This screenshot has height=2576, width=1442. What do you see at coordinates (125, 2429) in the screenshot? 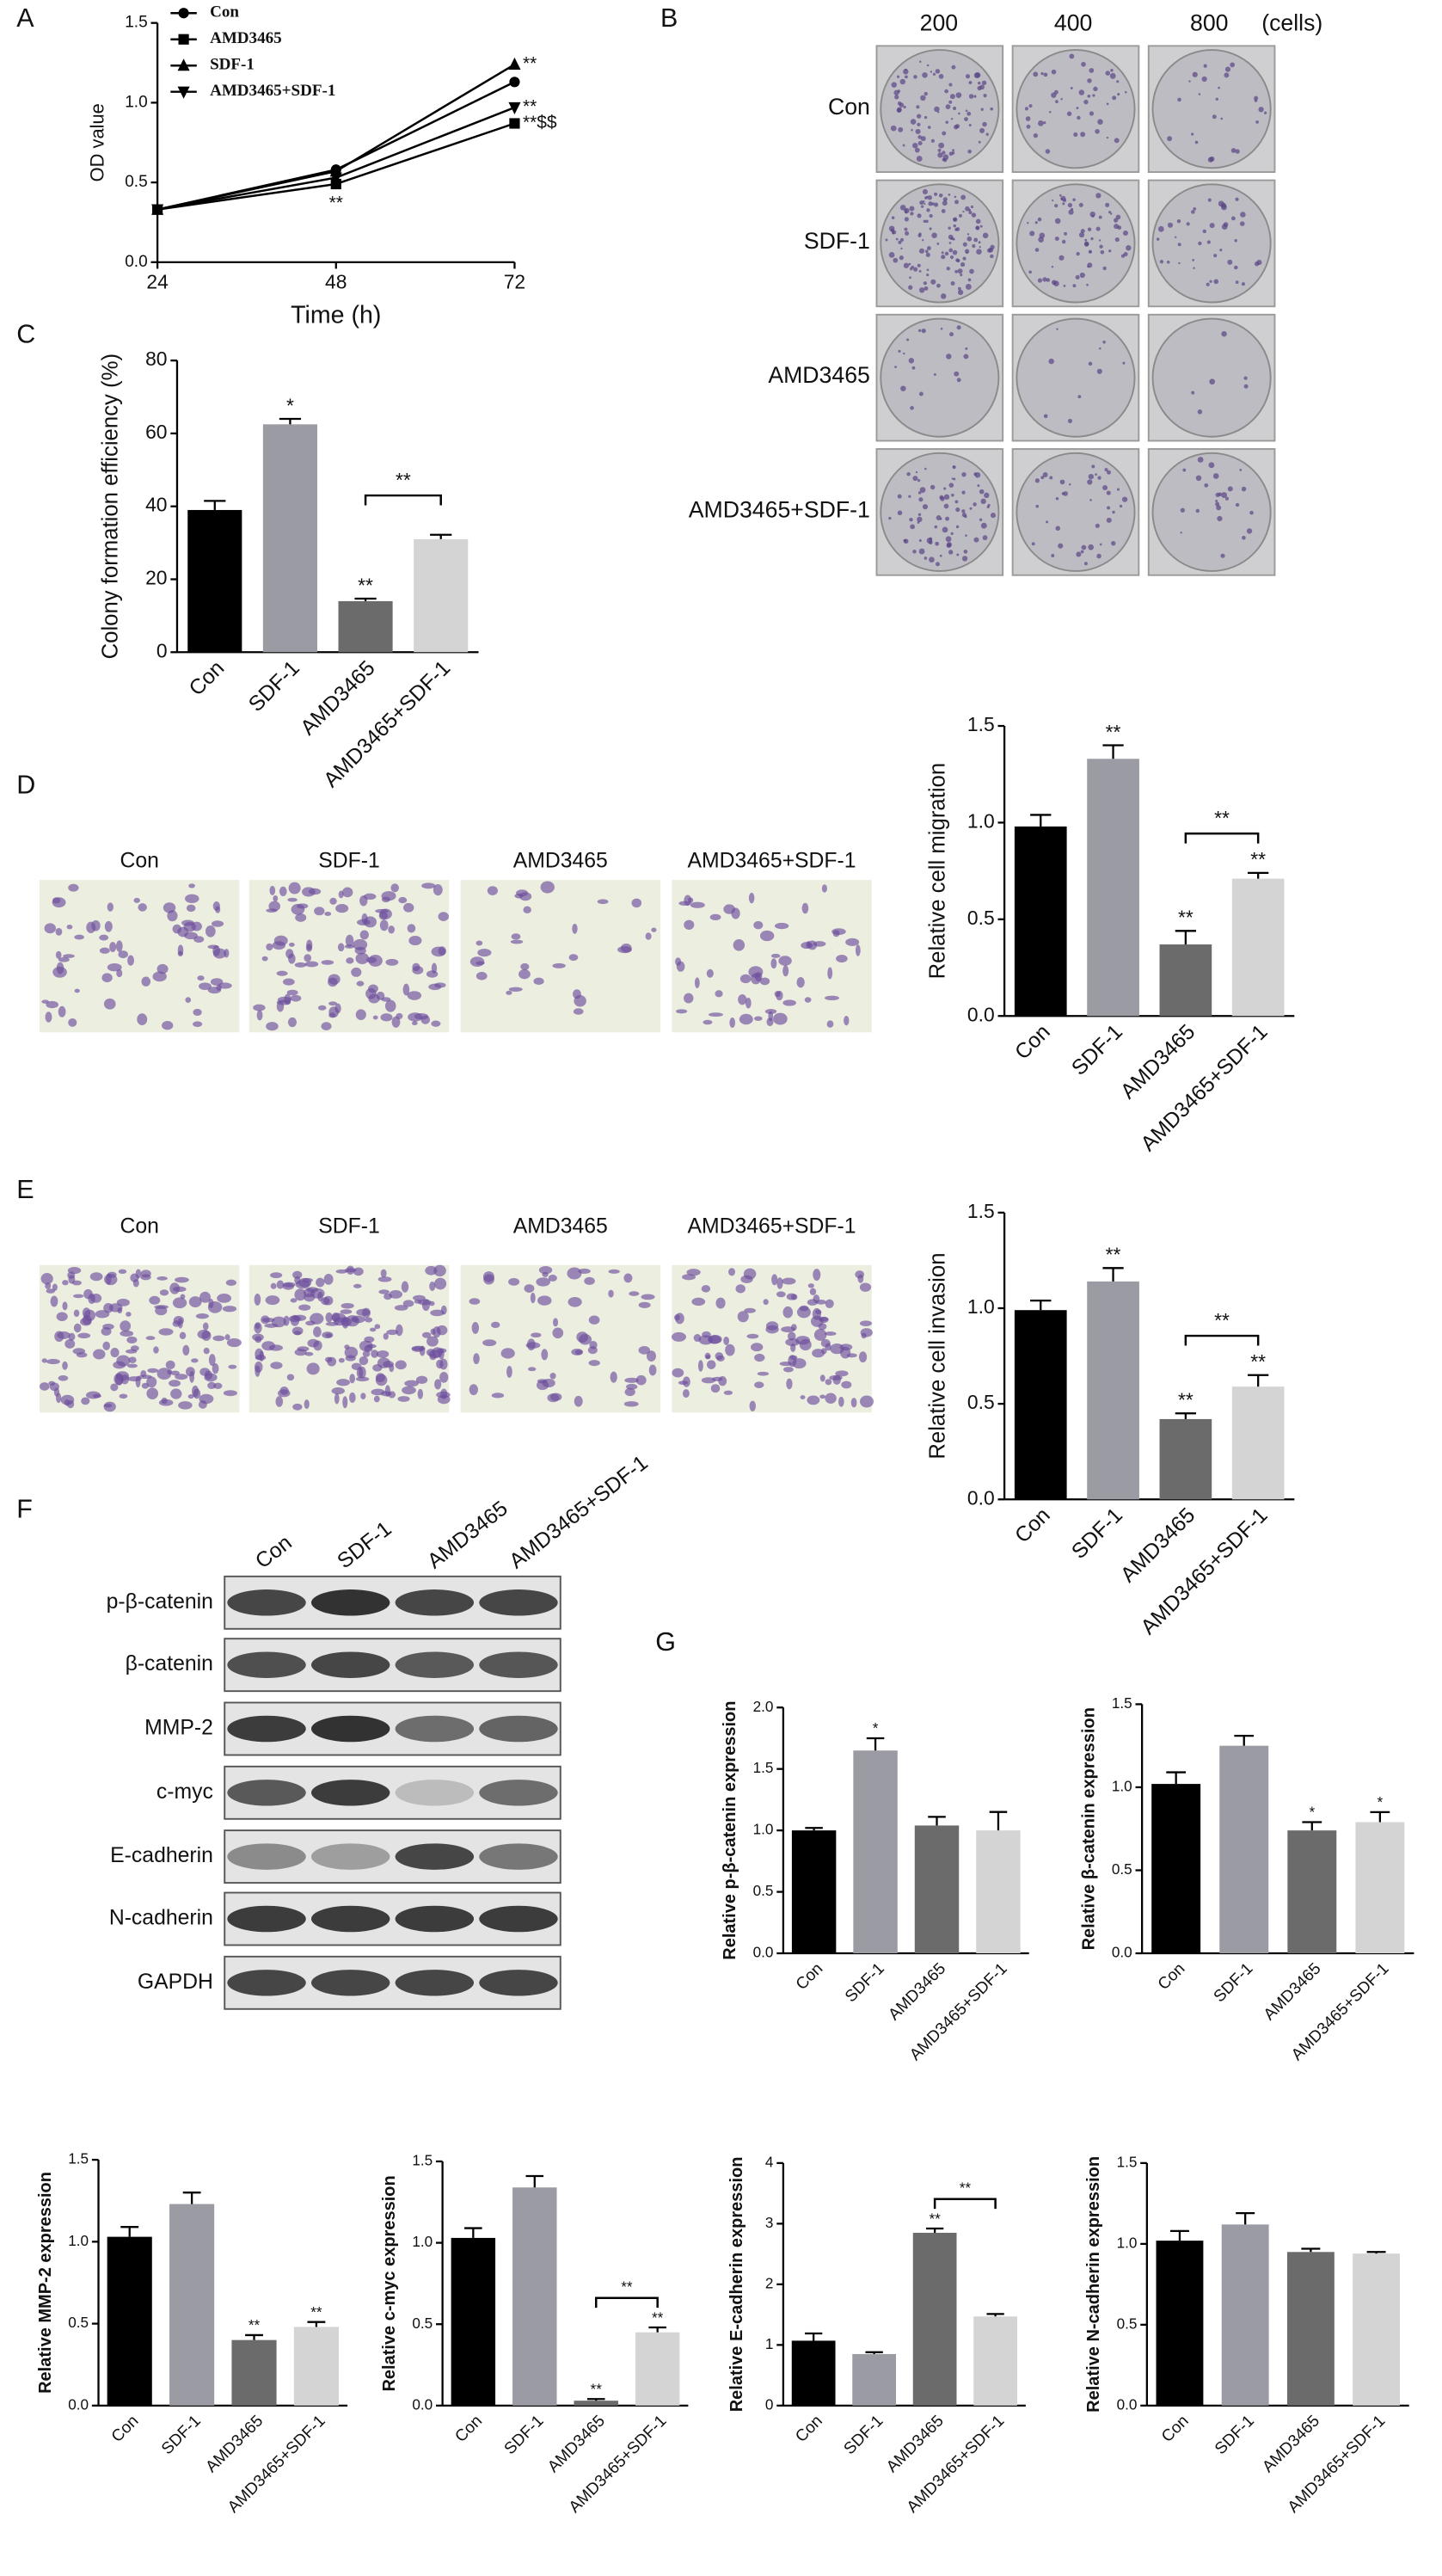
I see `x-tick-label: Con` at bounding box center [125, 2429].